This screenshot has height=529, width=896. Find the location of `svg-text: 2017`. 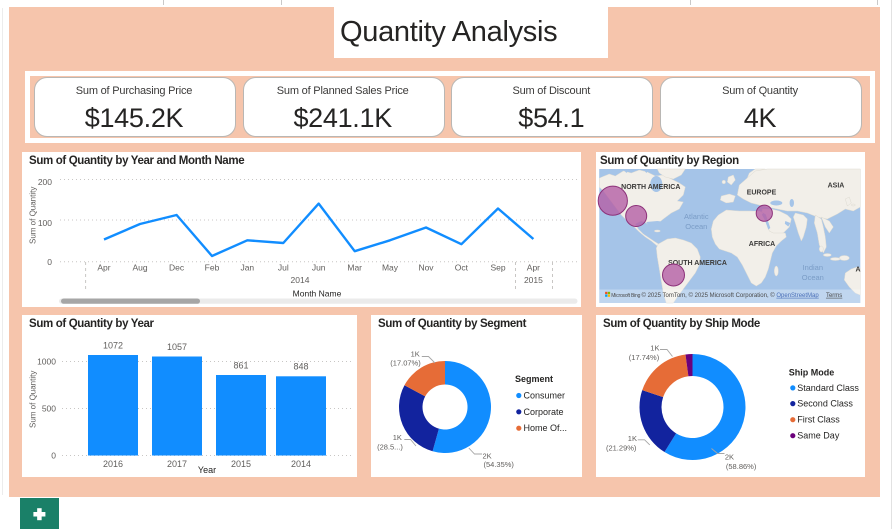

svg-text: 2017 is located at coordinates (177, 464).